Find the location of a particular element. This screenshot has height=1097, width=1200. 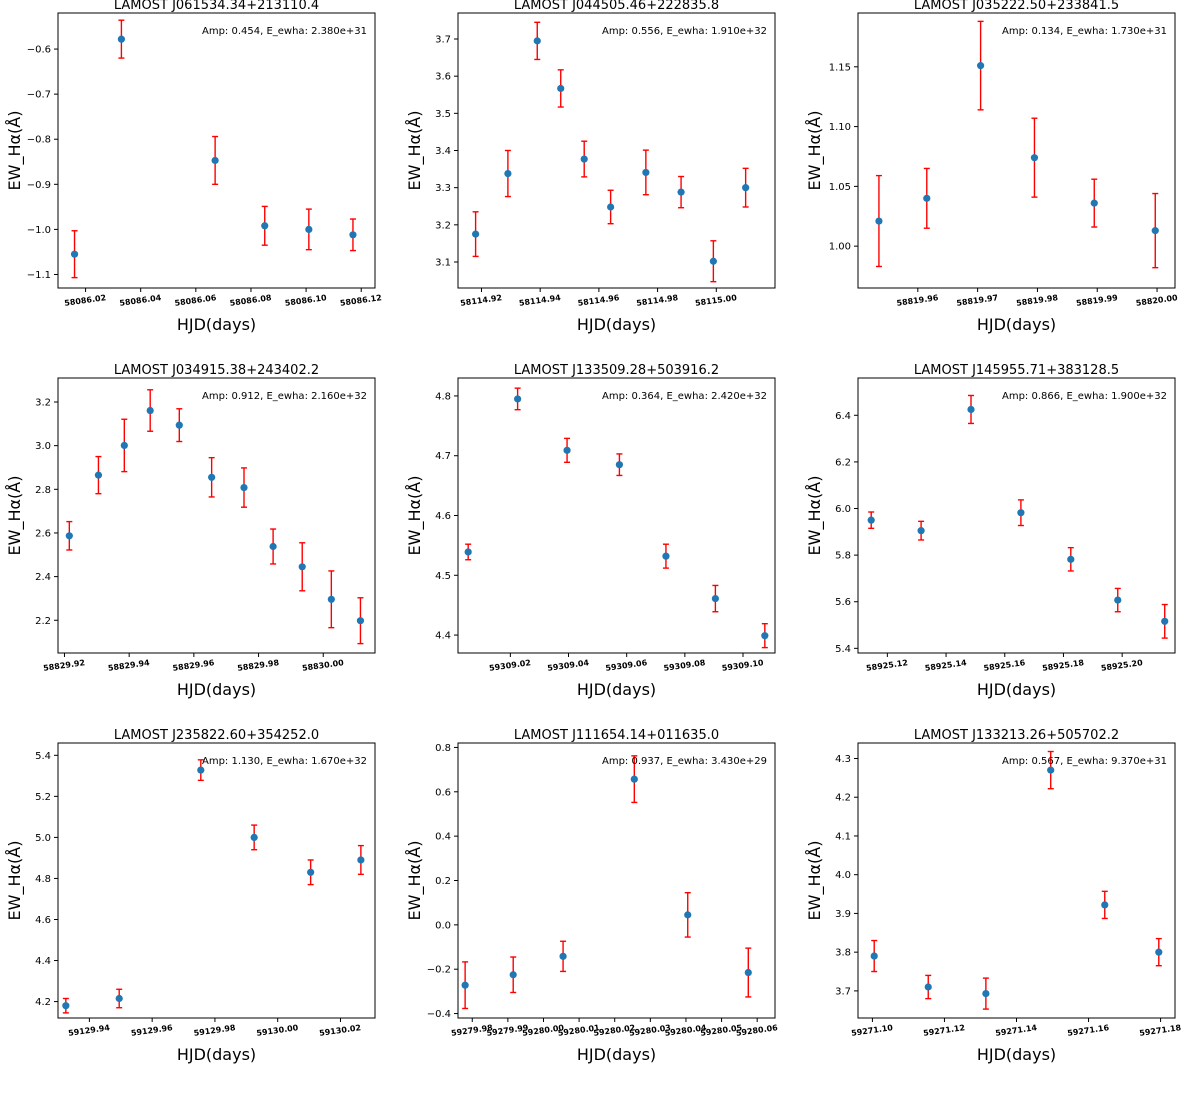

x-tick-label: 58115.00 is located at coordinates (716, 300).